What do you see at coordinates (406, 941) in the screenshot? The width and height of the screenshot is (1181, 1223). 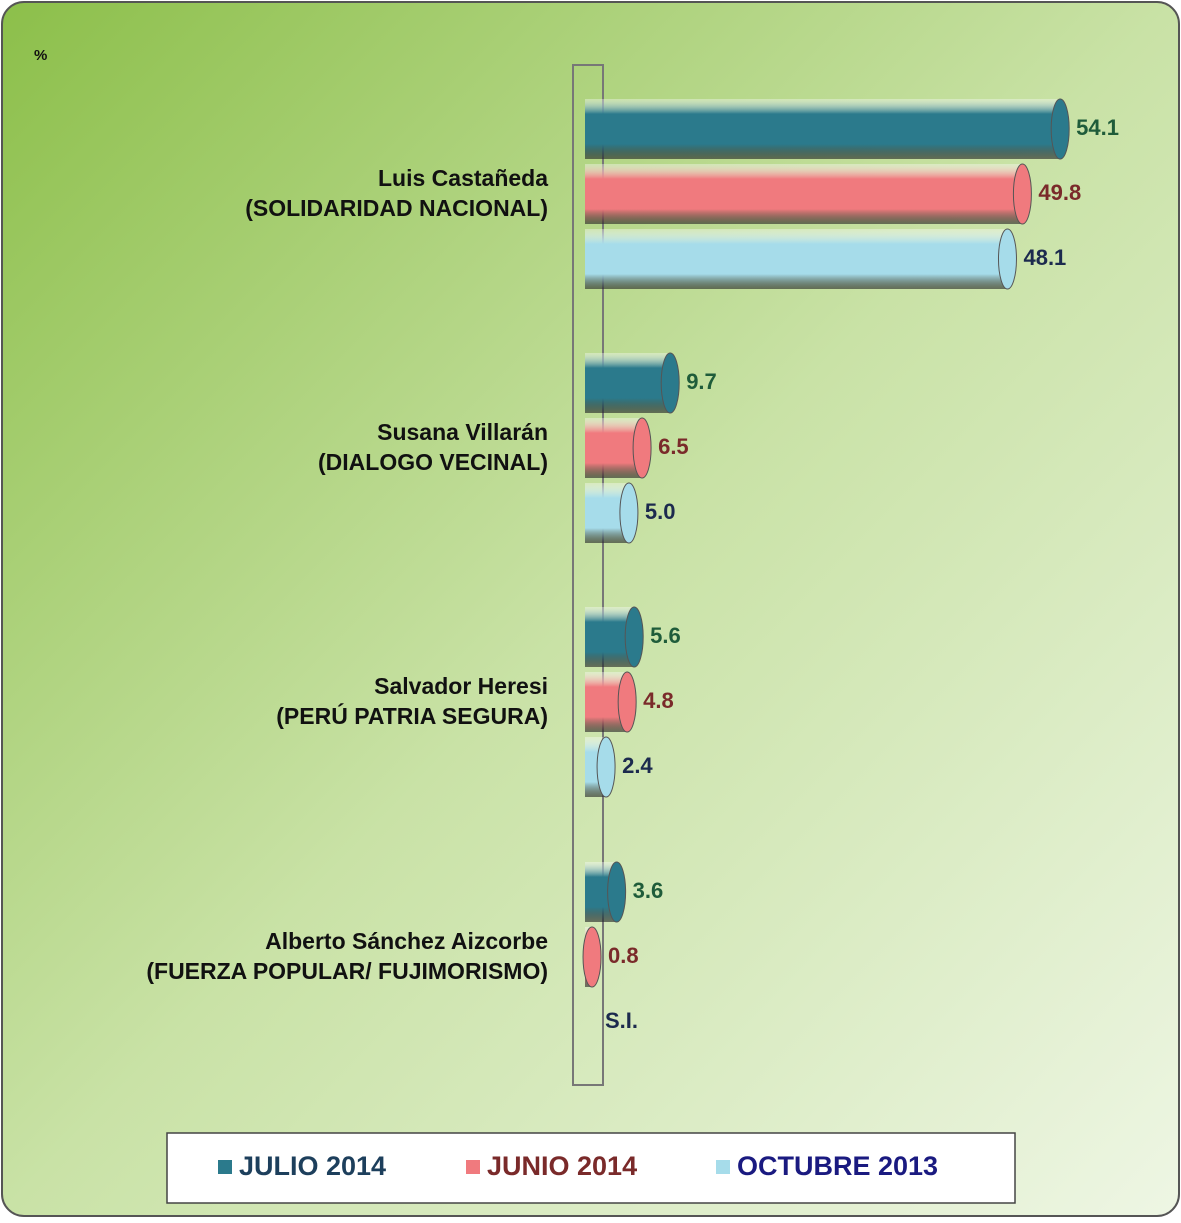 I see `category-label: Alberto Sánchez Aizcorbe` at bounding box center [406, 941].